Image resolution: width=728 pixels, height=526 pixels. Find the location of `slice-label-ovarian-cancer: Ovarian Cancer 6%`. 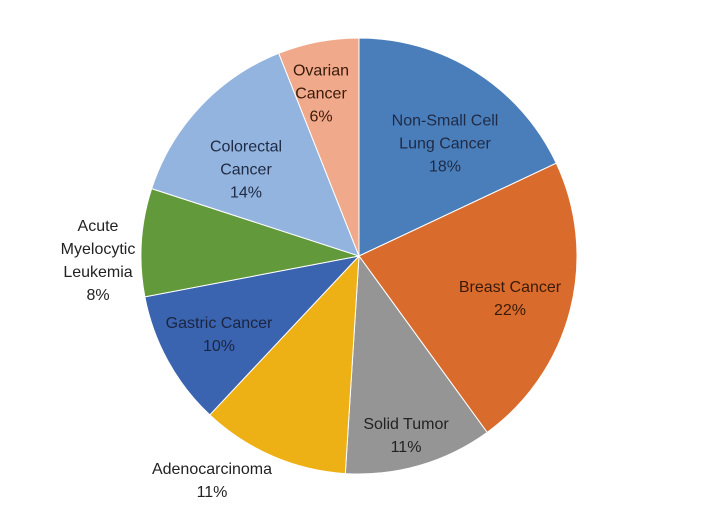

slice-label-ovarian-cancer: Ovarian Cancer 6% is located at coordinates (321, 94).